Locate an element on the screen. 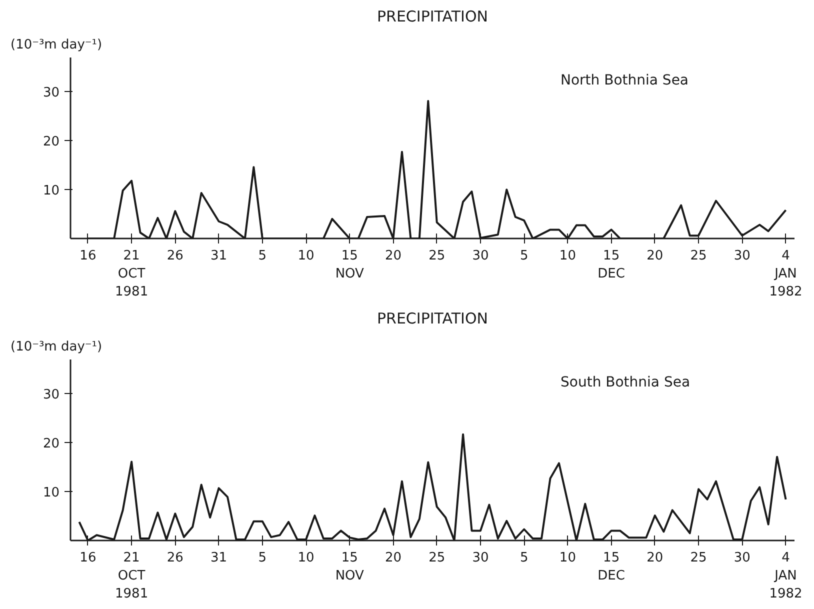 The height and width of the screenshot is (609, 814). text: North Bothnia Sea is located at coordinates (624, 80).